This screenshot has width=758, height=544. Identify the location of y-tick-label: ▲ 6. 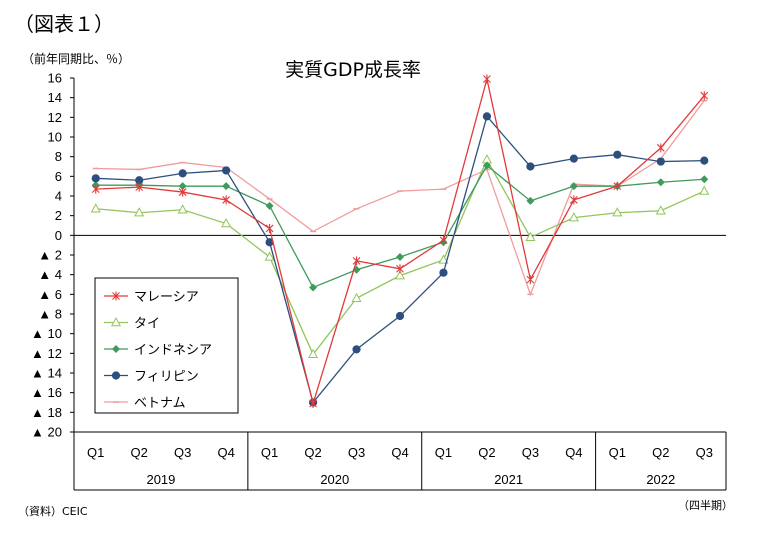
(50, 294).